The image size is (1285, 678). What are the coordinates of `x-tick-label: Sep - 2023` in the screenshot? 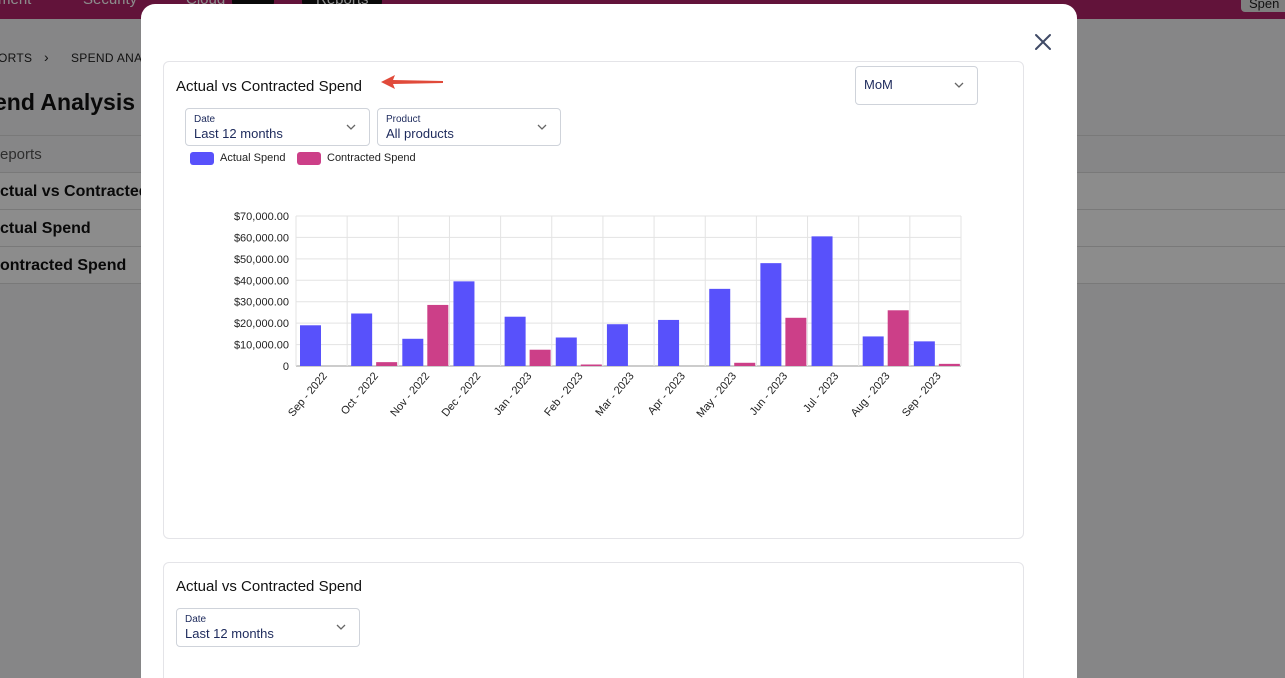 It's located at (922, 394).